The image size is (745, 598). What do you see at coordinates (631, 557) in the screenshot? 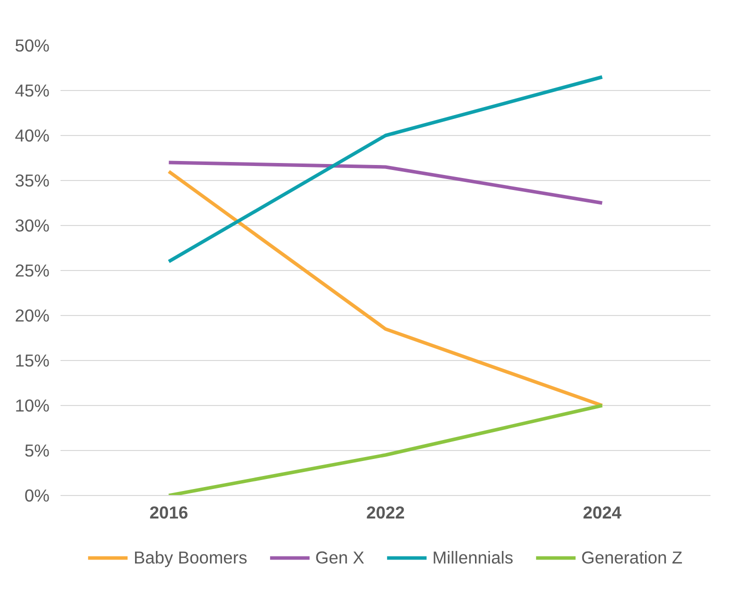
I see `legend-label: Generation Z` at bounding box center [631, 557].